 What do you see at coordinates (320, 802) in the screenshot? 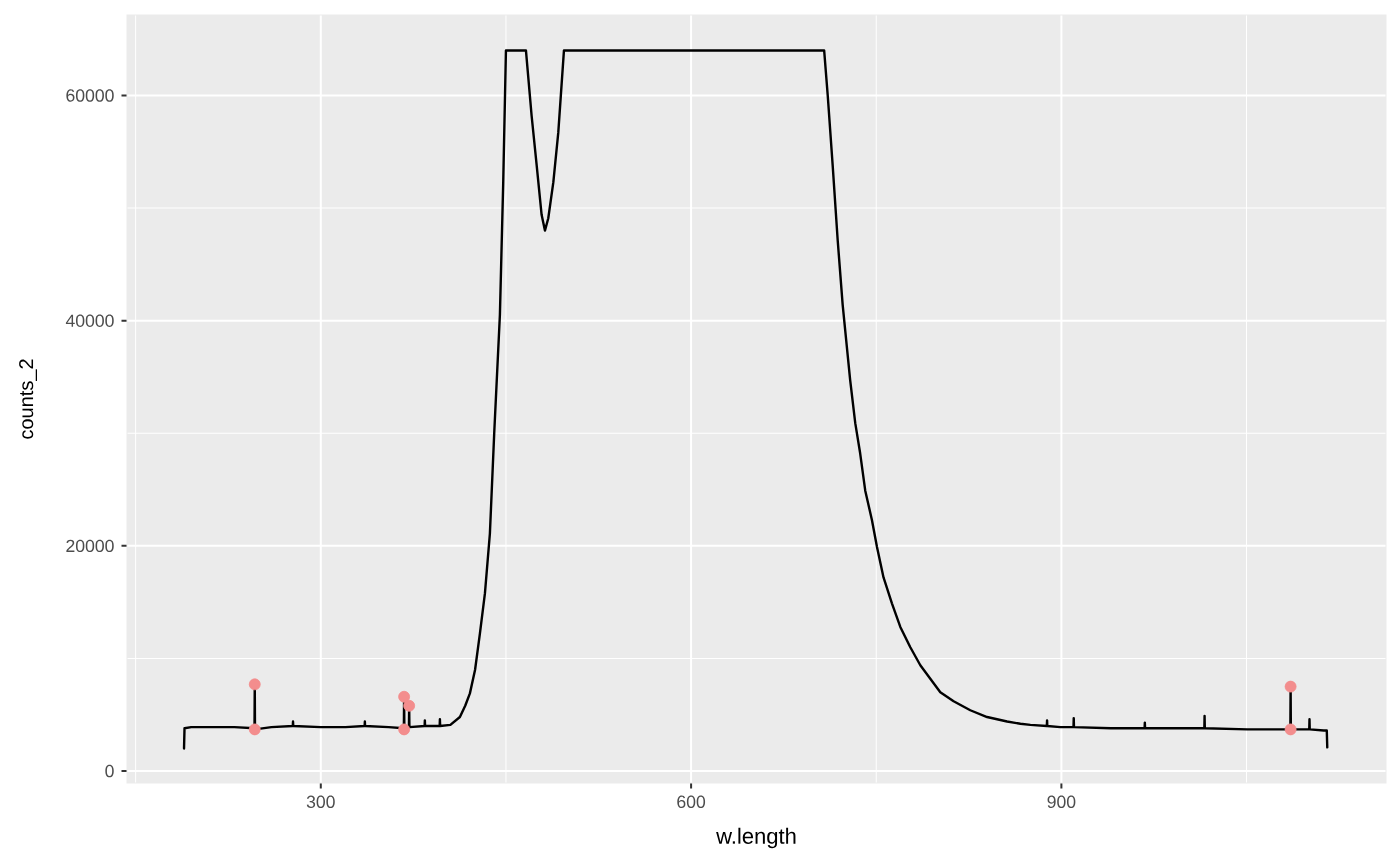
I see `x-tick-label: 300` at bounding box center [320, 802].